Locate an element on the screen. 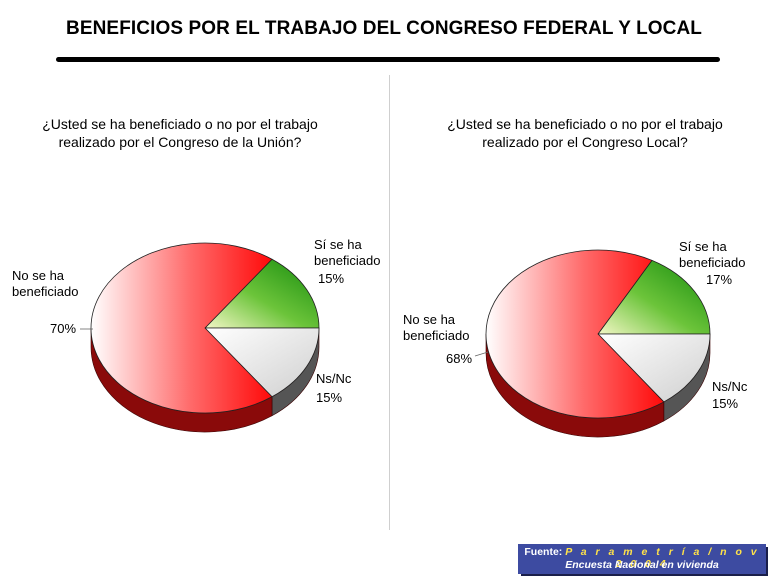 The width and height of the screenshot is (768, 576). title-underline is located at coordinates (388, 59).